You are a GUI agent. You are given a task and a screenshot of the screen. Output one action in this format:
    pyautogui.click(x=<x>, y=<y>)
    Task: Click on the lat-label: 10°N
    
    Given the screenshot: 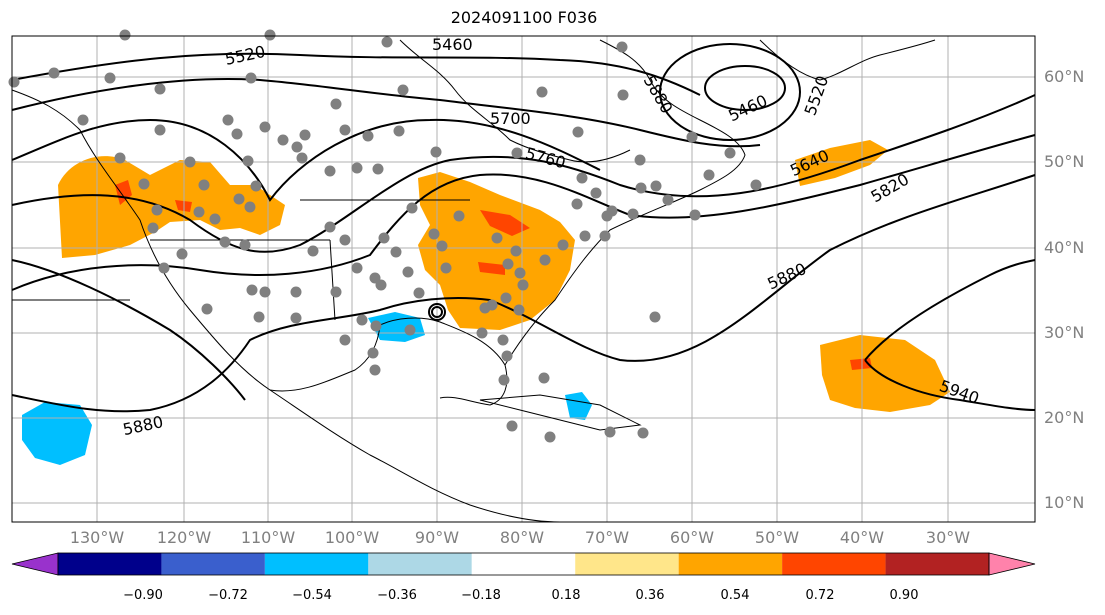 What is the action you would take?
    pyautogui.click(x=1064, y=502)
    